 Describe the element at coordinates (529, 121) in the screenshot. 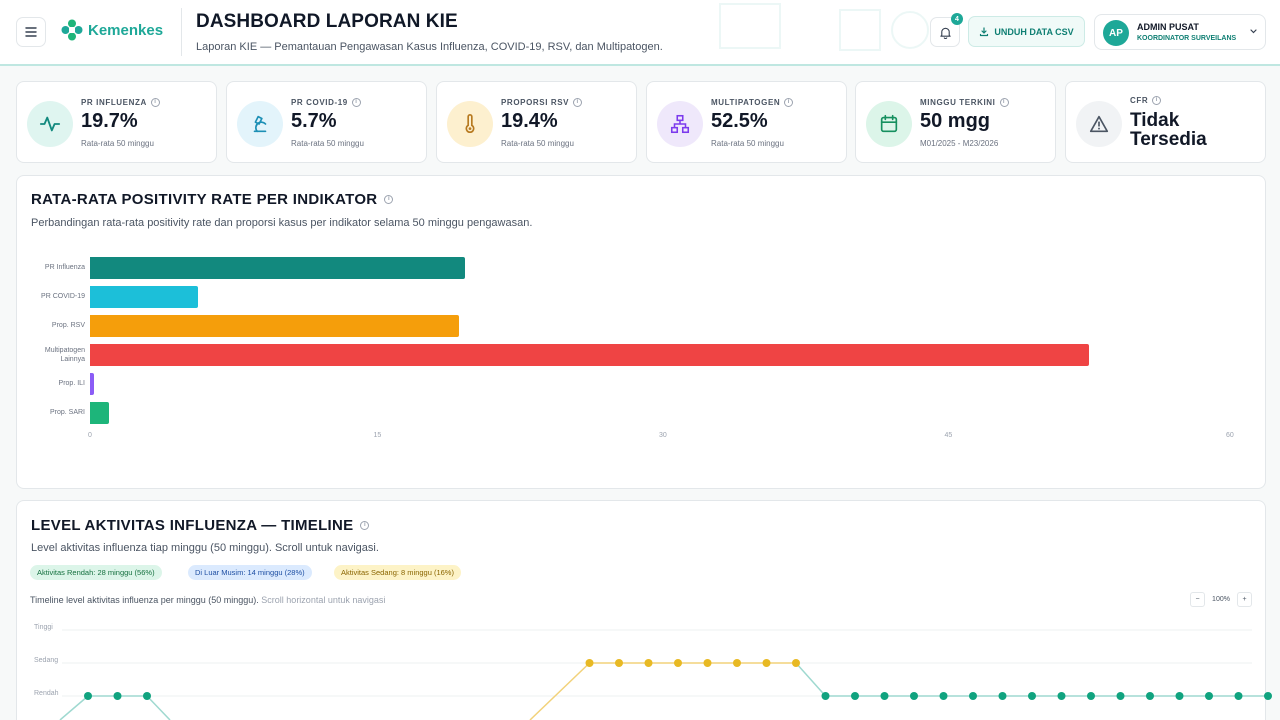

I see `kpi-value: 19.4%` at that location.